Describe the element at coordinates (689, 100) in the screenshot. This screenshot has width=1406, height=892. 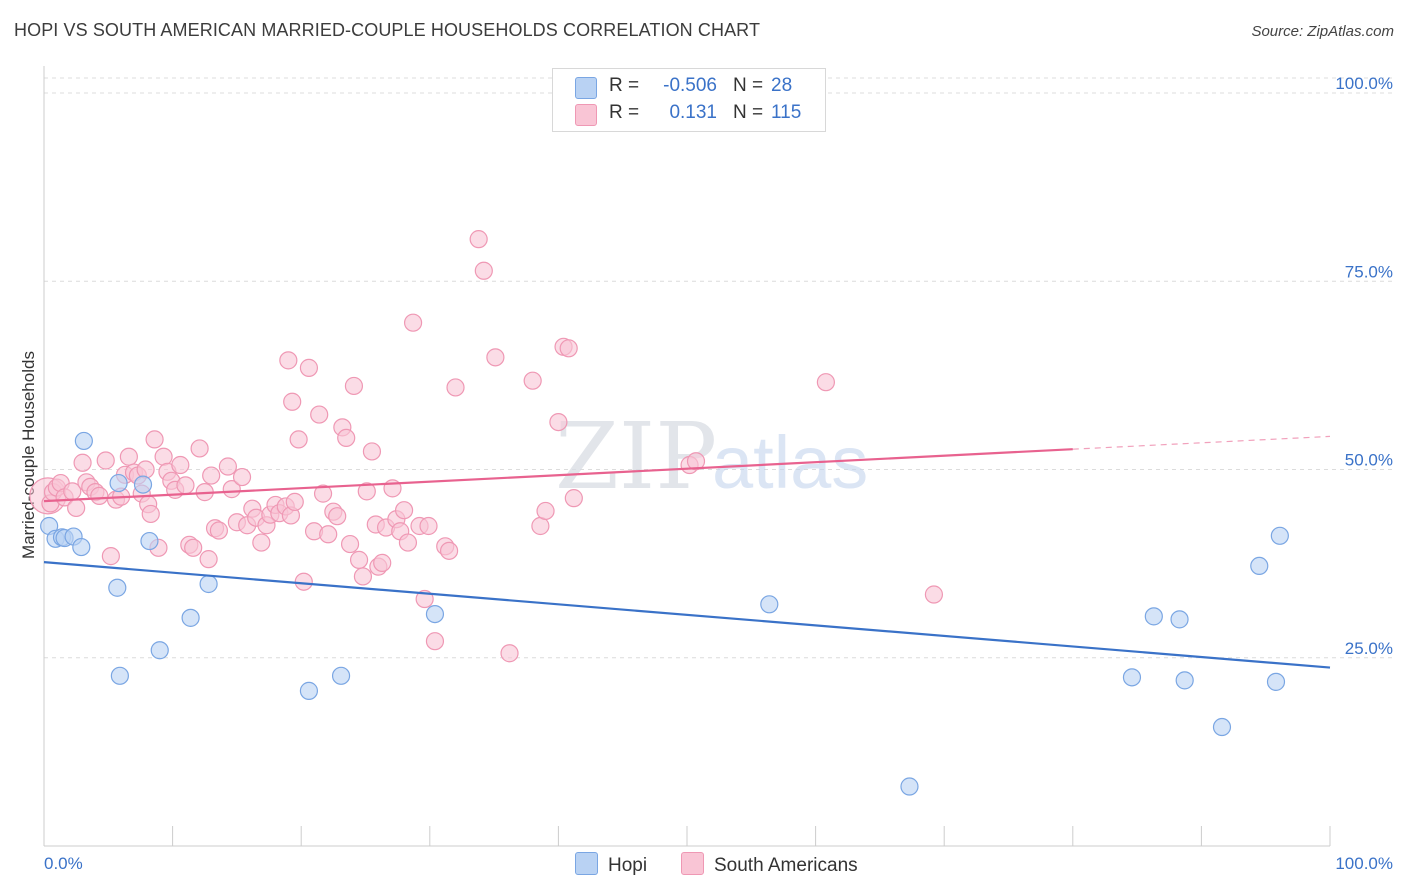
I see `stats-legend: R = -0.506 N = 28 R = 0.131 N = 115` at that location.